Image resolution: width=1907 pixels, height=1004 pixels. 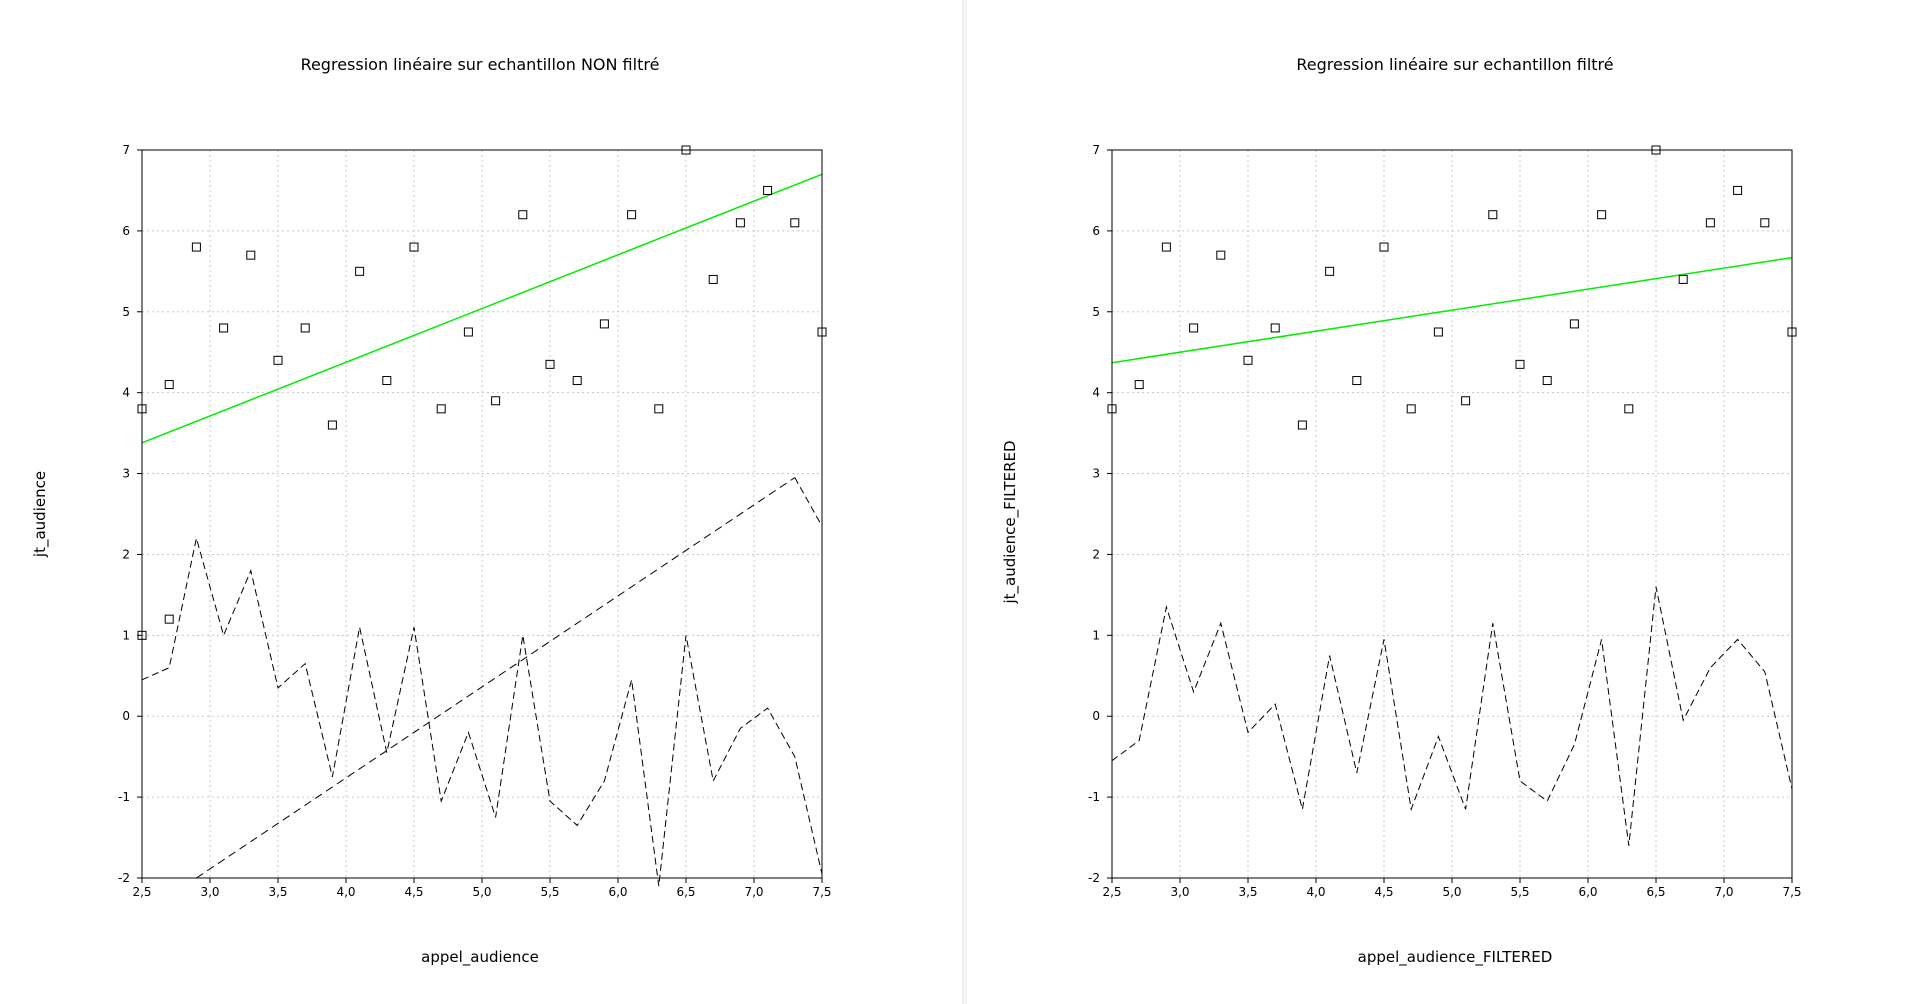 I want to click on dashed-trend-line, so click(x=496, y=678).